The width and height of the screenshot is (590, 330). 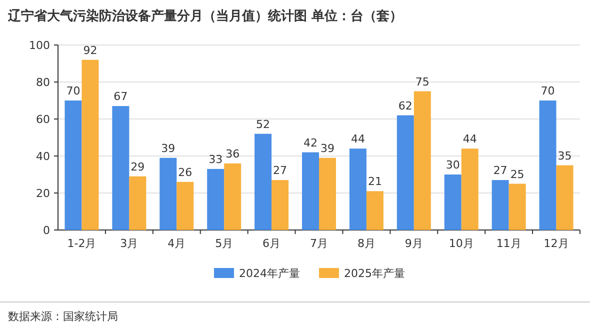 What do you see at coordinates (43, 82) in the screenshot?
I see `y-tick-label: 80` at bounding box center [43, 82].